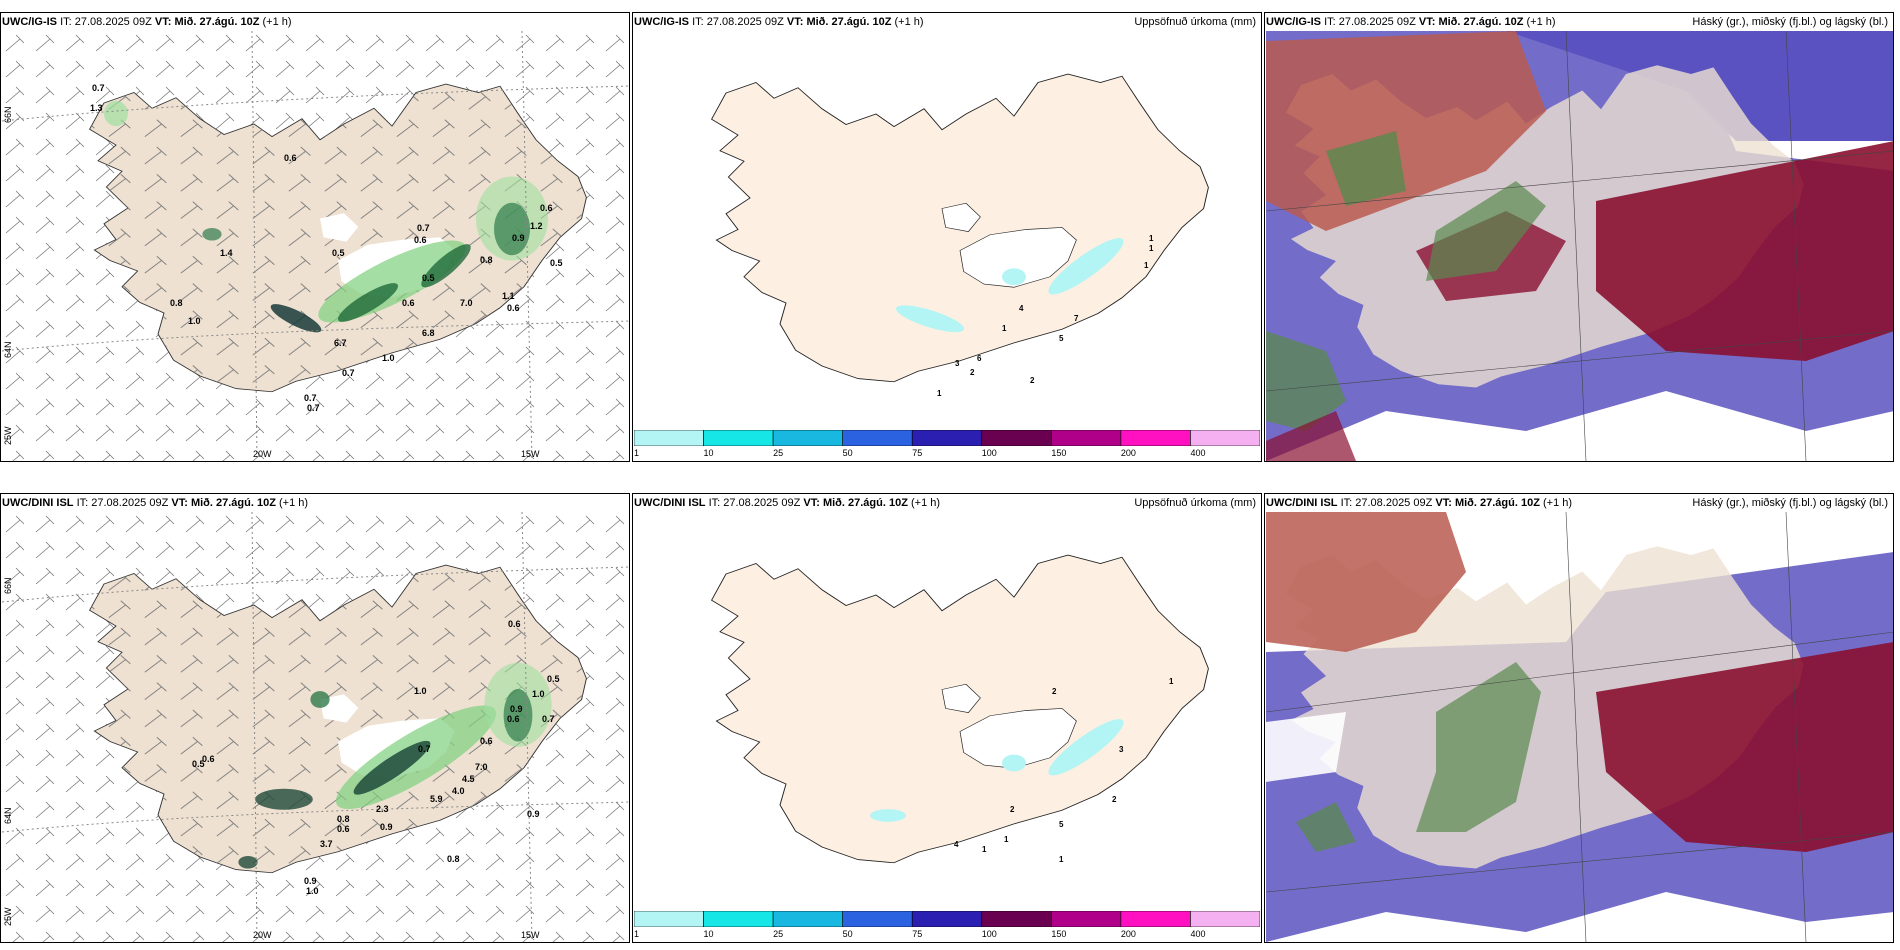  I want to click on wind-value: 6.8, so click(428, 333).